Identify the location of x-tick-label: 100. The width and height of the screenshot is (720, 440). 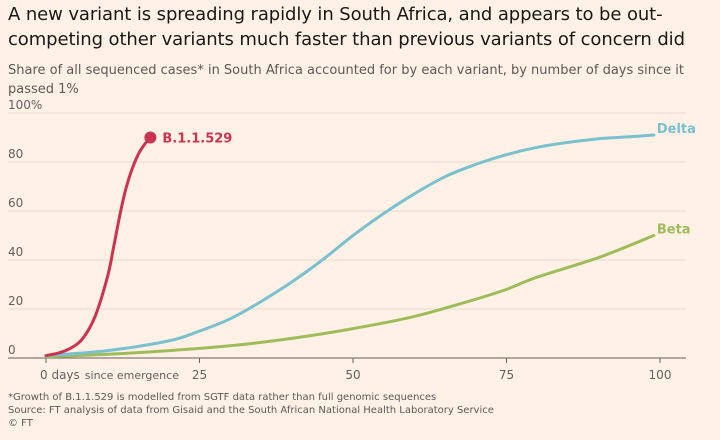
(660, 375).